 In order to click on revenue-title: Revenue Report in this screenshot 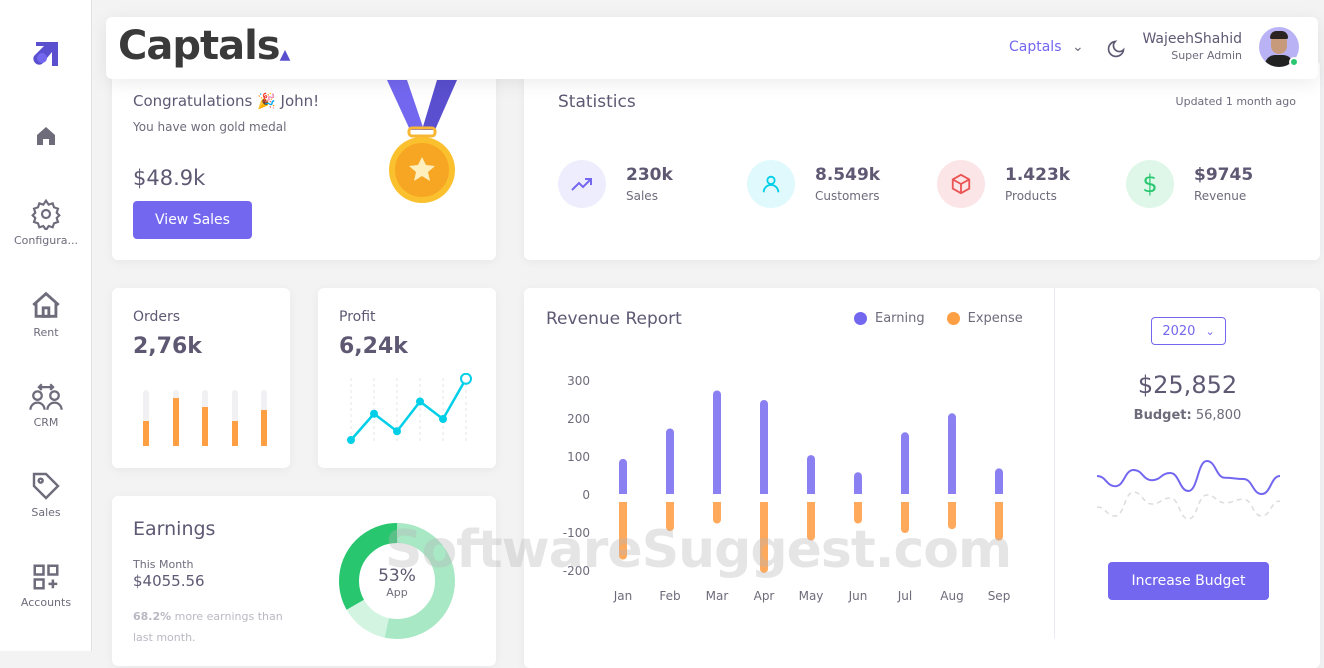, I will do `click(614, 319)`.